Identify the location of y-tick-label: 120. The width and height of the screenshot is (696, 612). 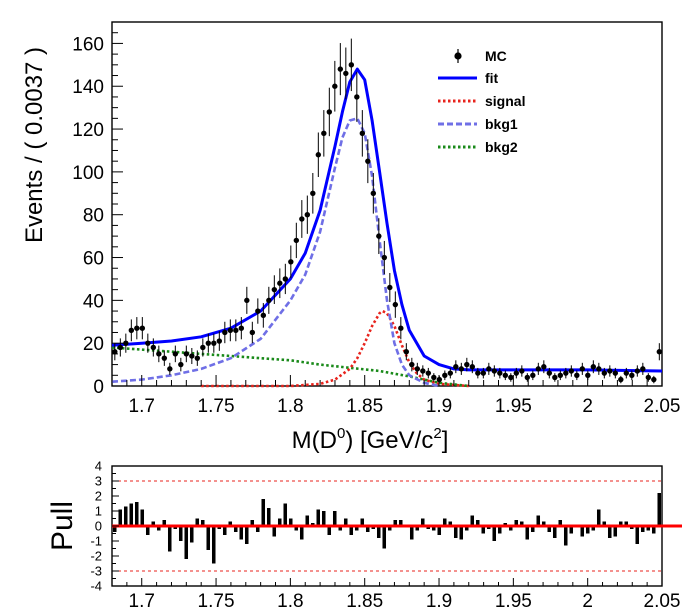
(88, 130).